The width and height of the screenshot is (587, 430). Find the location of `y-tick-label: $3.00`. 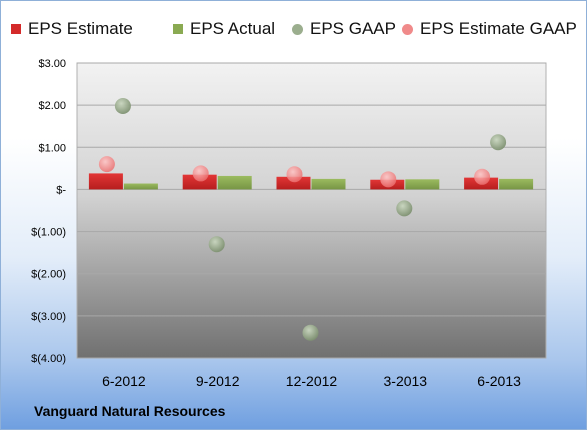

y-tick-label: $3.00 is located at coordinates (52, 64).